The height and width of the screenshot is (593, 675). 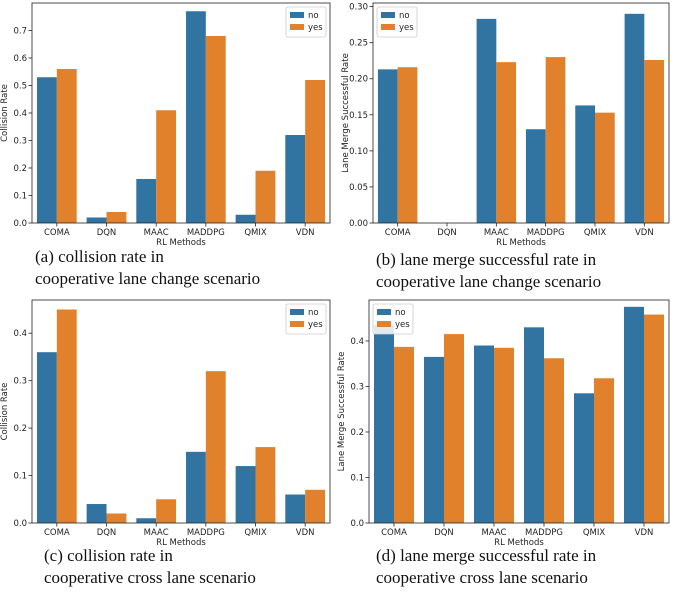 I want to click on y-tick-label: 0.25, so click(x=358, y=44).